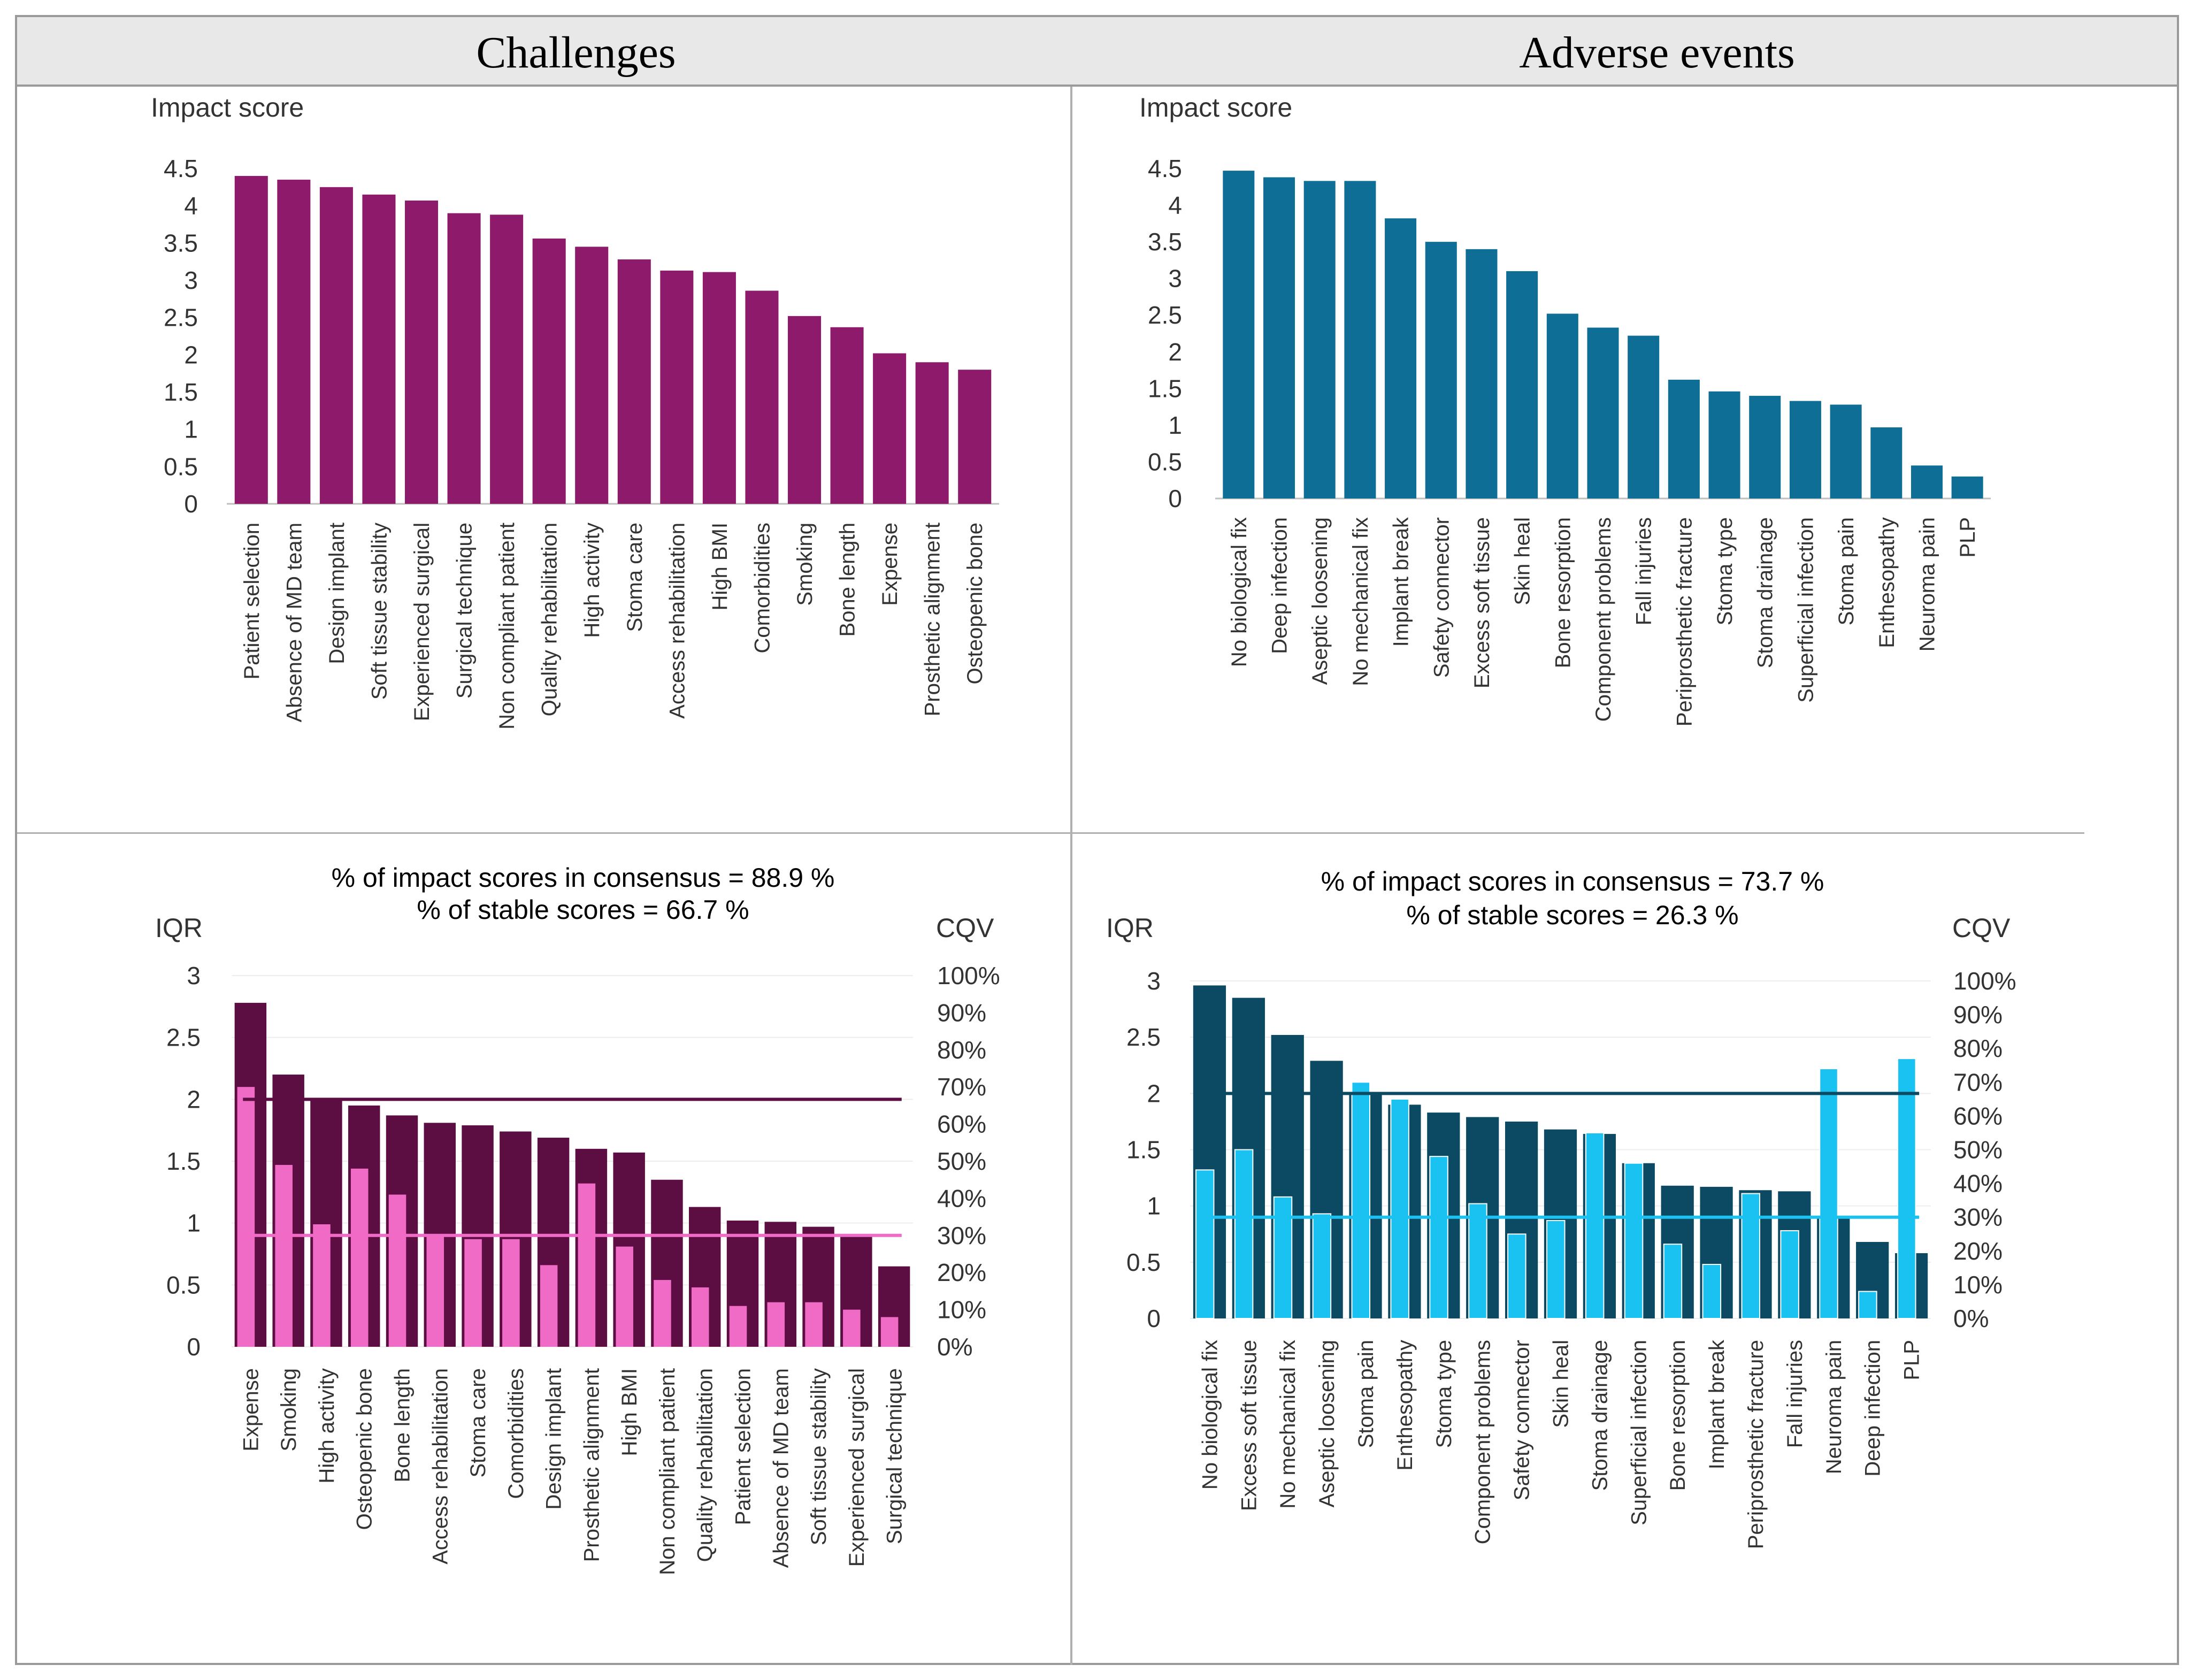 Image resolution: width=2194 pixels, height=1680 pixels. What do you see at coordinates (890, 565) in the screenshot?
I see `category-label: Expense` at bounding box center [890, 565].